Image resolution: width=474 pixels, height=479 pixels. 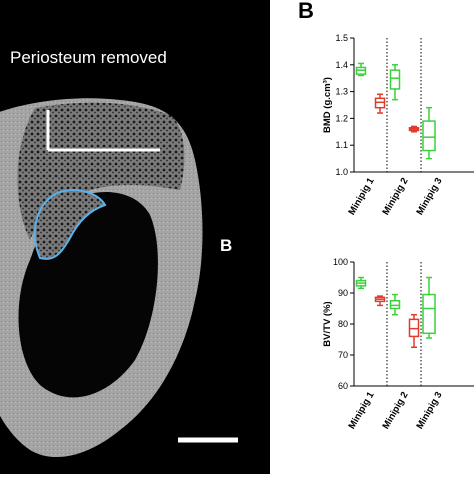 I want to click on y-tick-label: 70, so click(x=343, y=355).